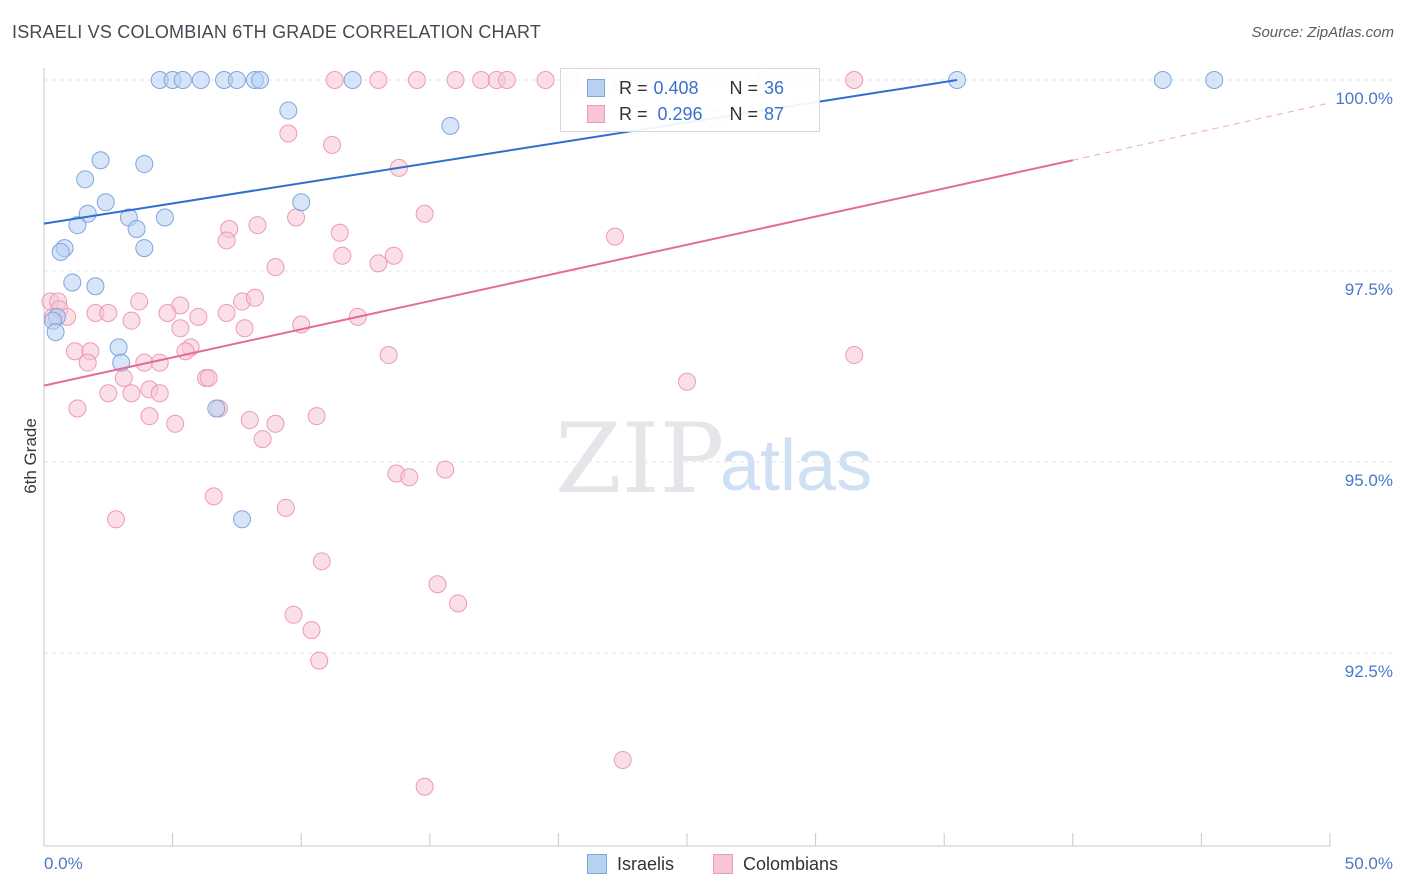 Image resolution: width=1406 pixels, height=892 pixels. What do you see at coordinates (685, 114) in the screenshot?
I see `legend-row-colombians: R = 0.296 N = 87` at bounding box center [685, 114].